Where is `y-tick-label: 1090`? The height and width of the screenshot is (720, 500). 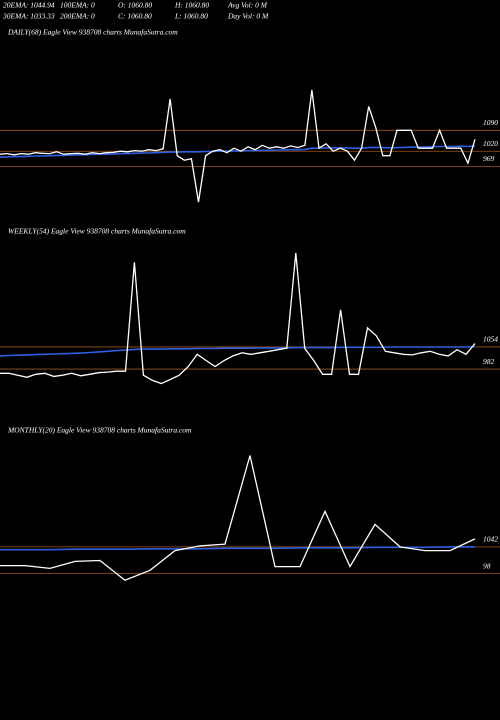
y-tick-label: 1090 is located at coordinates (490, 122).